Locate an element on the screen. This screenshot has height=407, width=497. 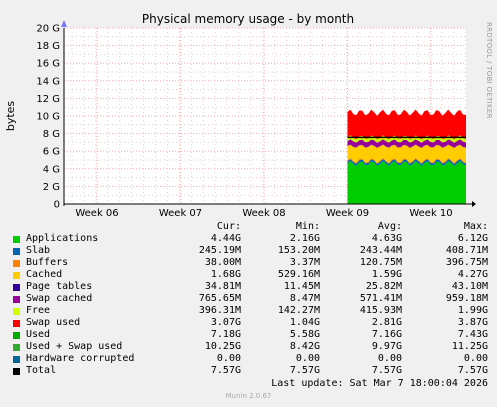
x-tick-label: Week 09 is located at coordinates (347, 213).